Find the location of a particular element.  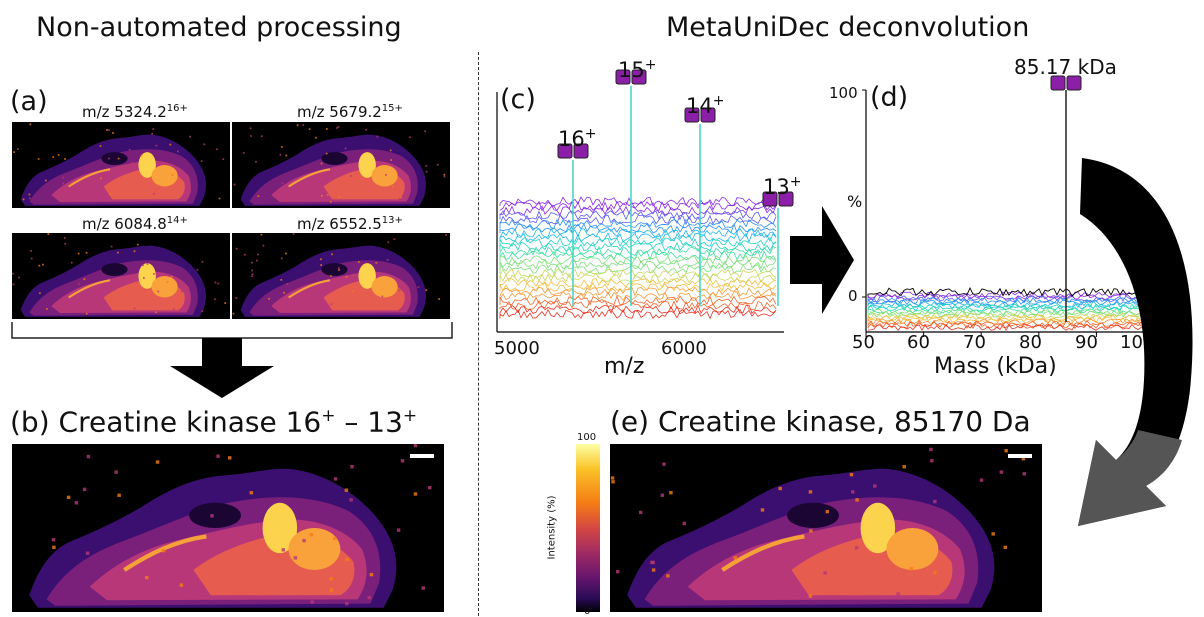

xtick-50: 50 is located at coordinates (863, 342).